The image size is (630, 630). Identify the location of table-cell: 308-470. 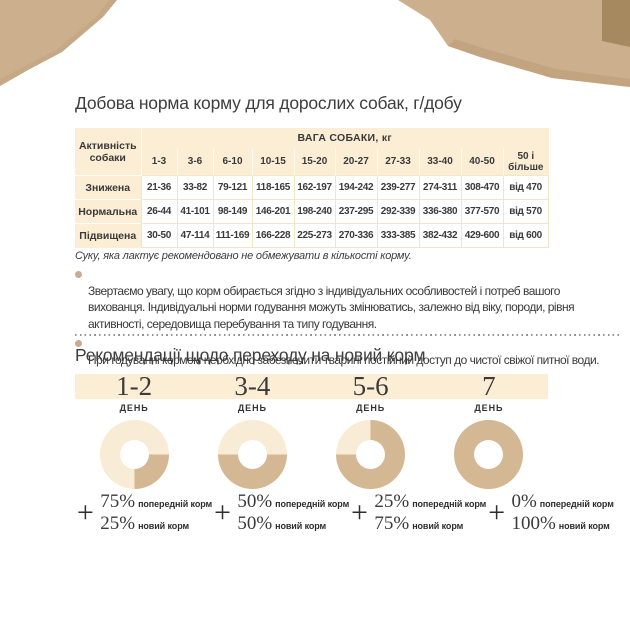
(482, 187).